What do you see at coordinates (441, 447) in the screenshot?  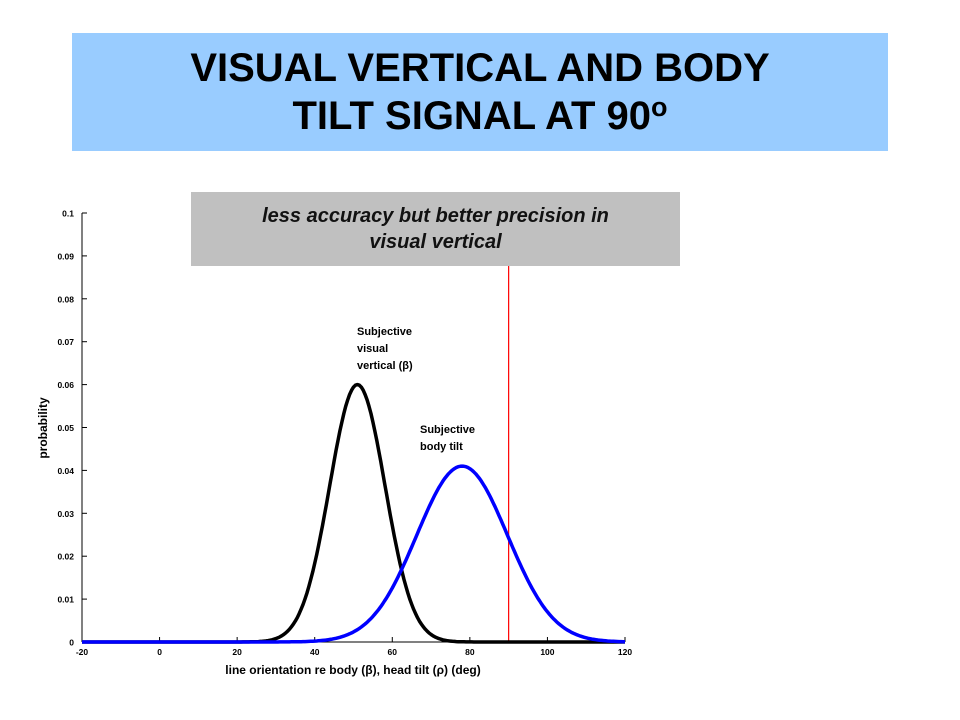 I see `body-tilt-label-2: body tilt` at bounding box center [441, 447].